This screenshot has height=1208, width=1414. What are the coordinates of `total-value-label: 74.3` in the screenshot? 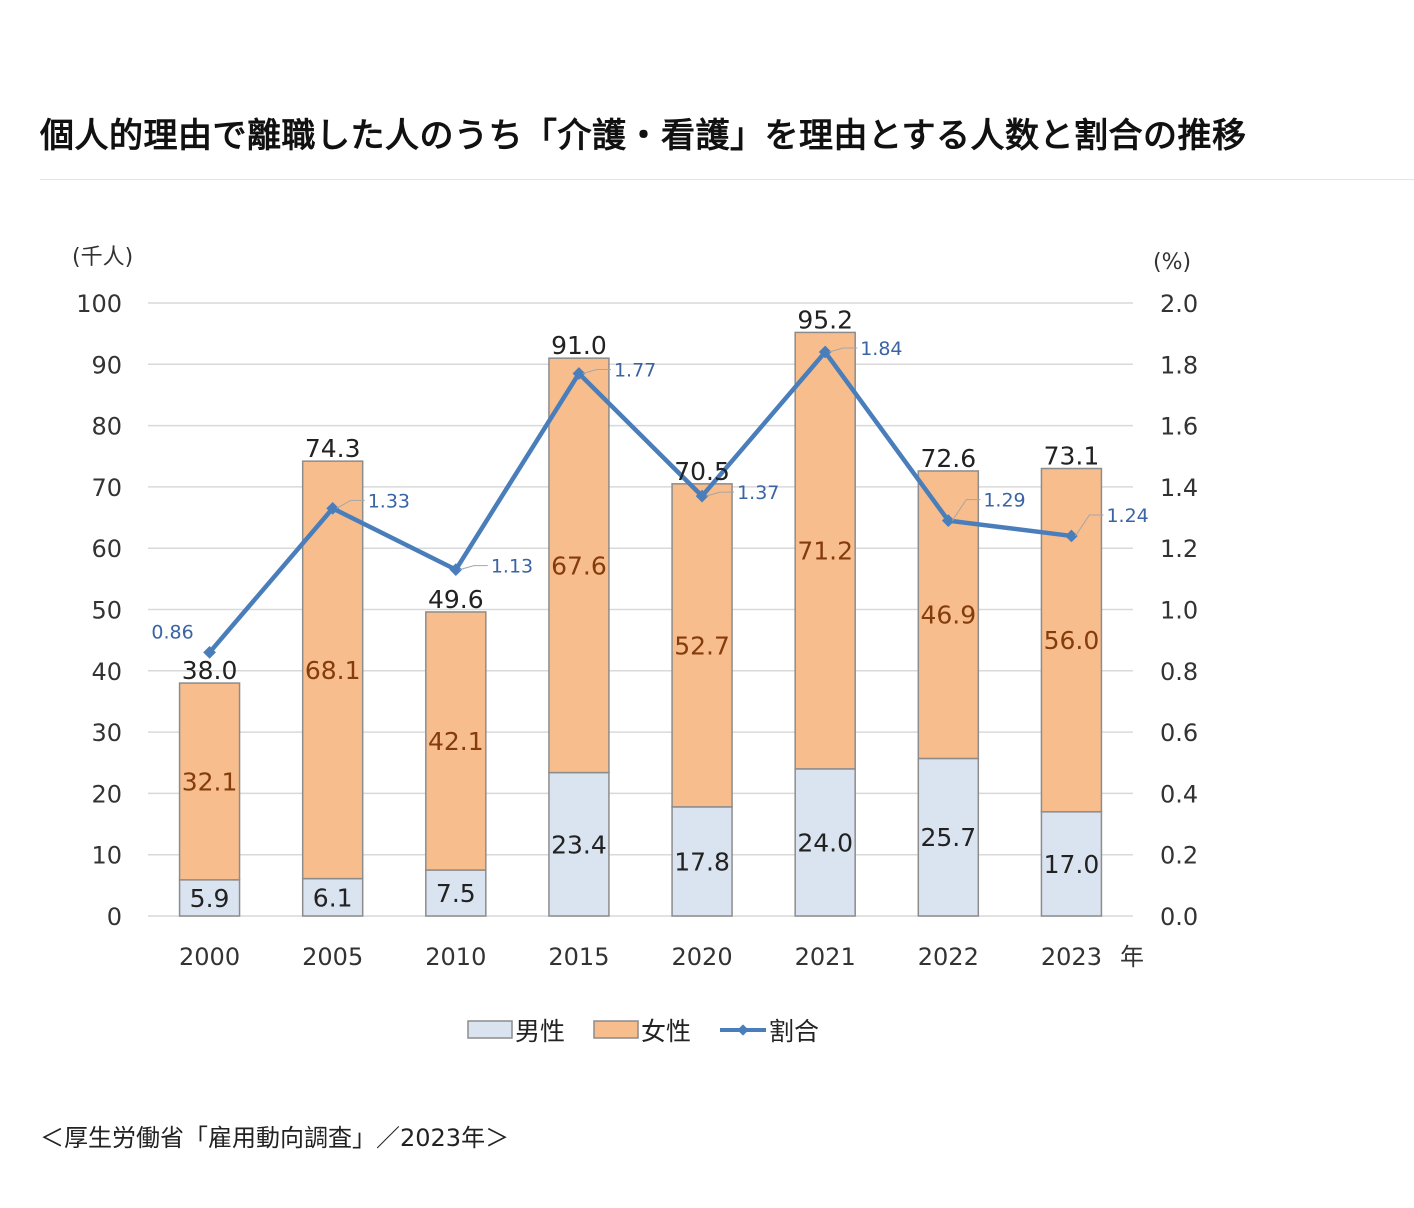 It's located at (333, 448).